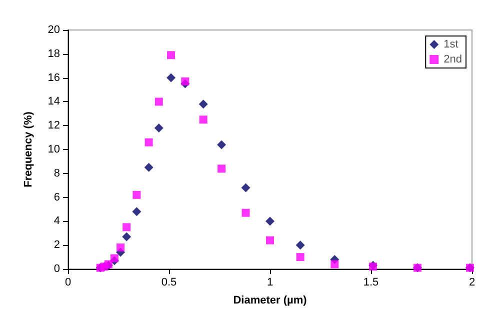 The height and width of the screenshot is (333, 500). Describe the element at coordinates (270, 300) in the screenshot. I see `x-axis-title: Diameter (µm)` at that location.